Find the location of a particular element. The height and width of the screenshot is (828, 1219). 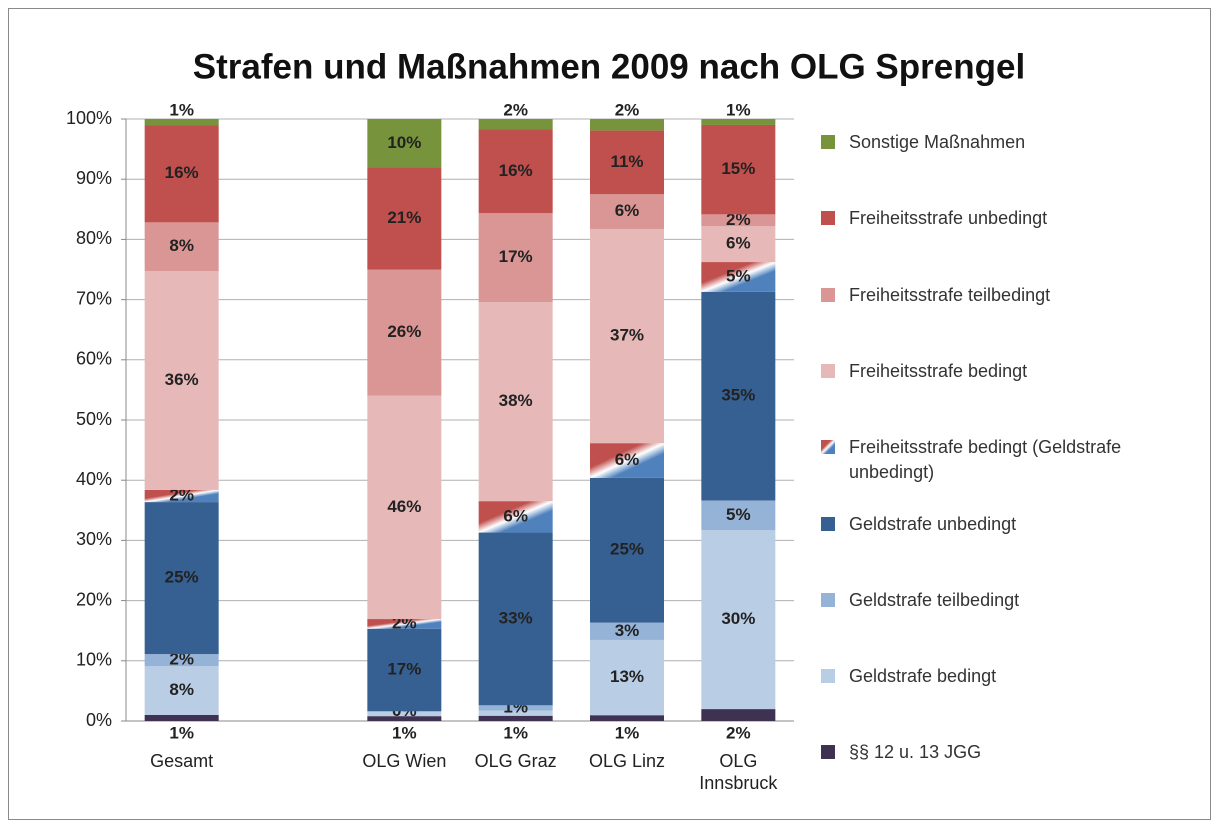

legend-label: Freiheitsstrafe teilbedingt is located at coordinates (950, 294).